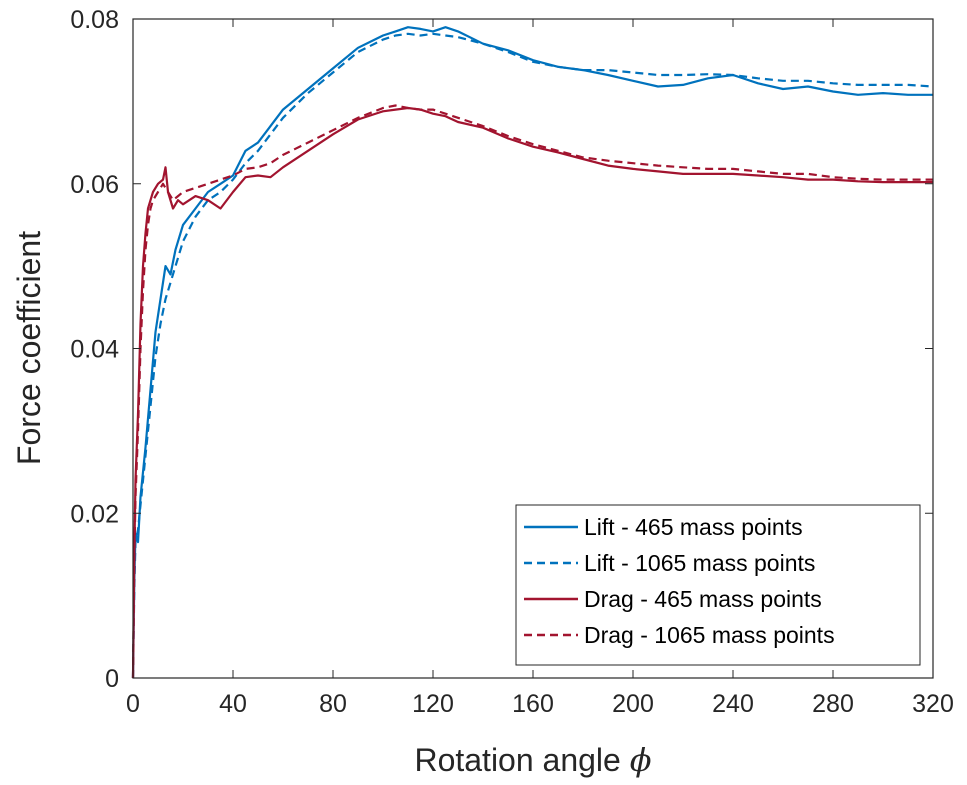  What do you see at coordinates (833, 704) in the screenshot?
I see `x-tick-label: 280` at bounding box center [833, 704].